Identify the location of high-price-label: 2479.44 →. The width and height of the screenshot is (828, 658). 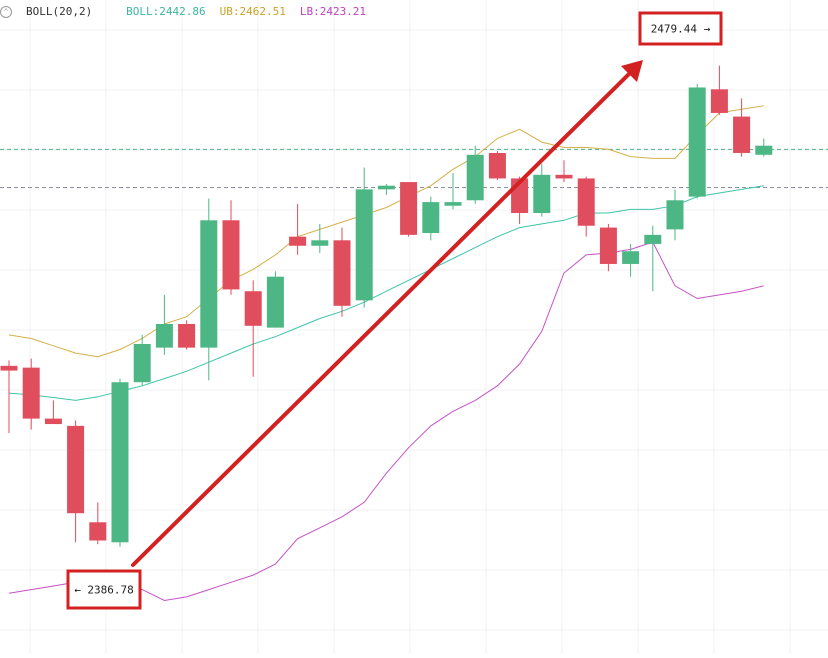
(681, 29).